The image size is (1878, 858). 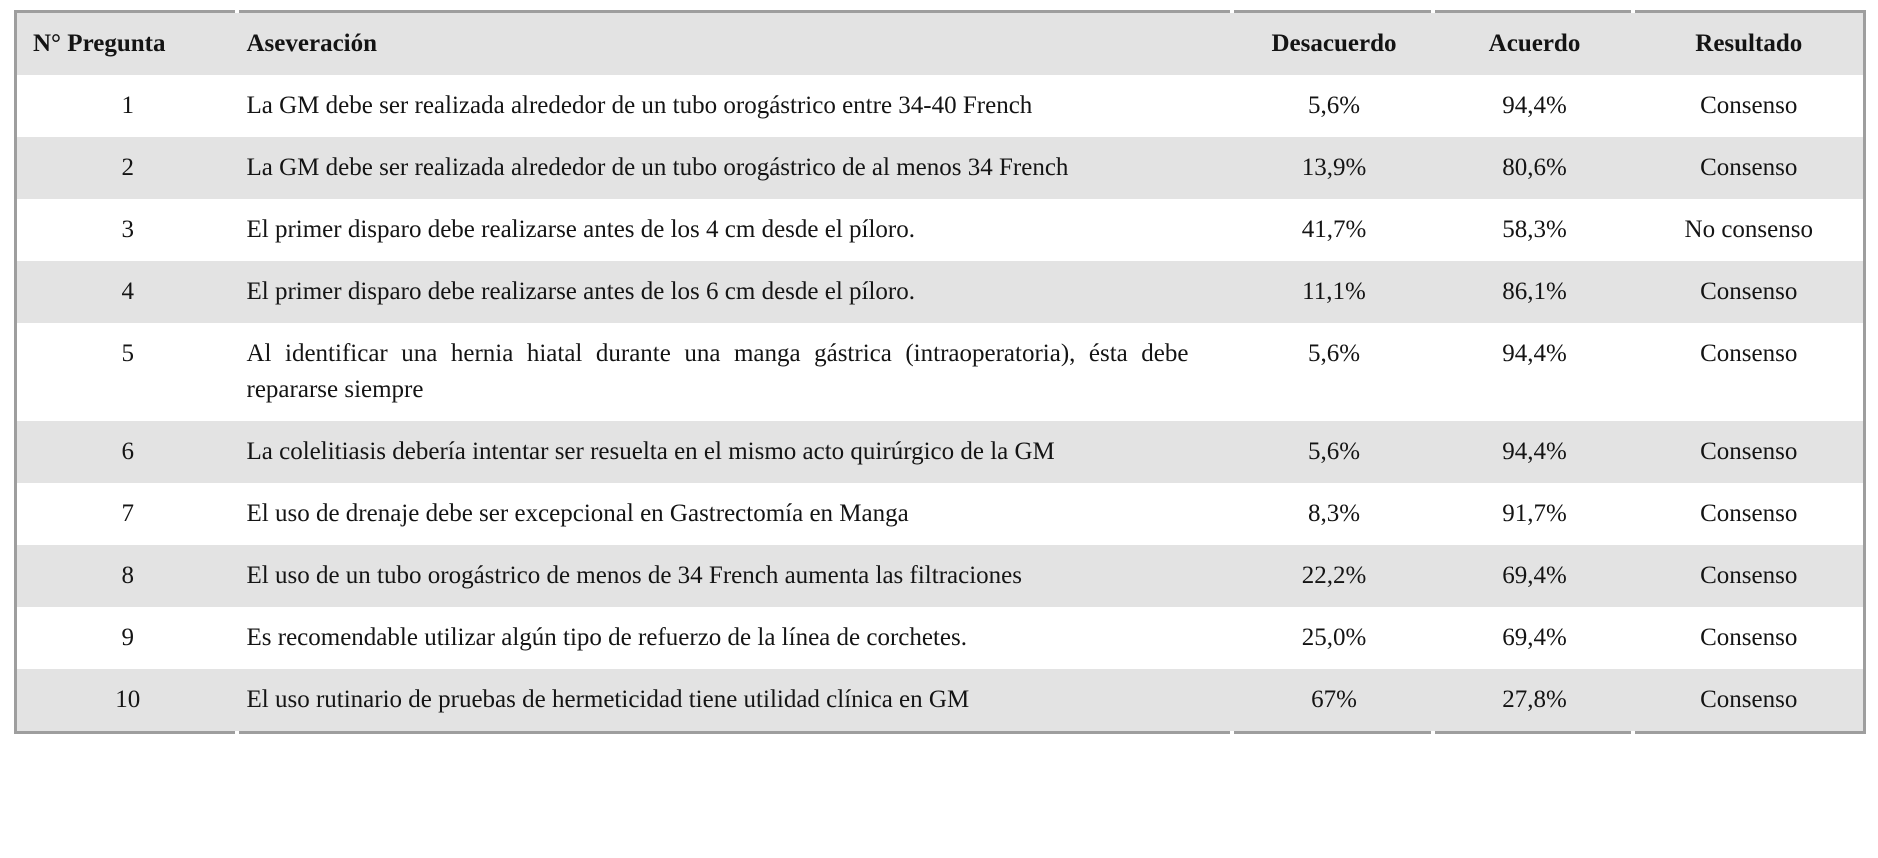 I want to click on question-number-cell: 4, so click(x=127, y=292).